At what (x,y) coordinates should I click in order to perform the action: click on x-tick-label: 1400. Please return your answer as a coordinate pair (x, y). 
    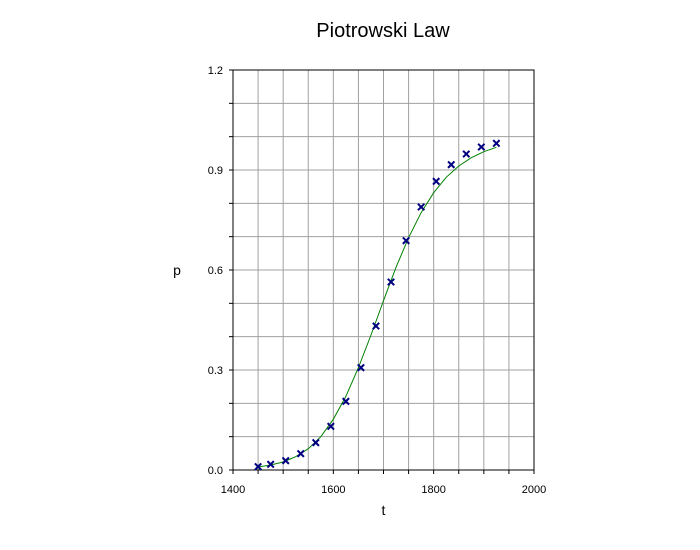
    Looking at the image, I should click on (233, 490).